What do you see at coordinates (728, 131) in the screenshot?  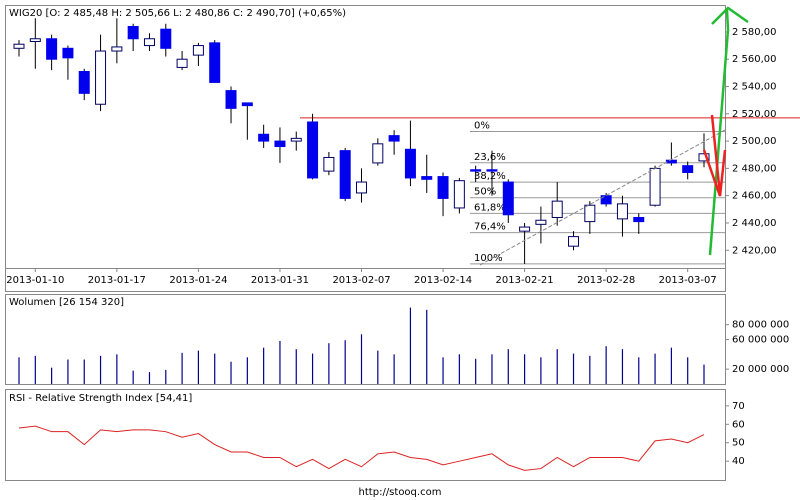 I see `drawn-arrow-up` at bounding box center [728, 131].